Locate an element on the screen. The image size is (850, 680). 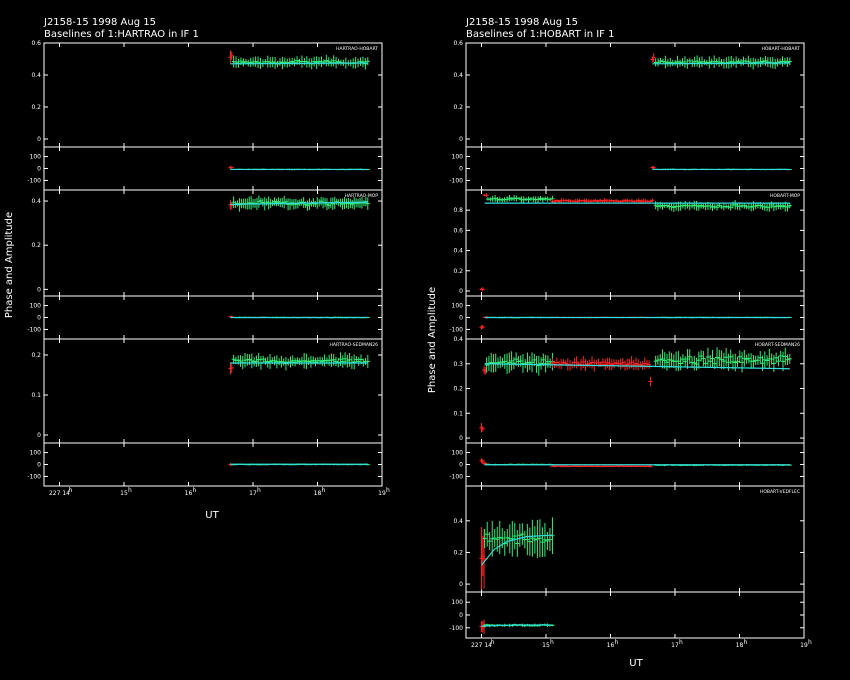
left-y-axis-label: Phase and Amplitude is located at coordinates (9, 265).